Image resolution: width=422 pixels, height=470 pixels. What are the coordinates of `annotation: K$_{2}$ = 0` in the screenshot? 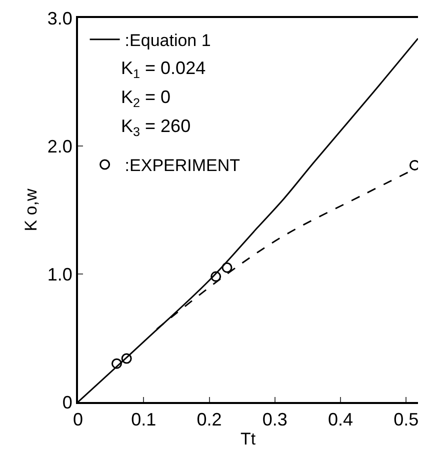 It's located at (146, 98).